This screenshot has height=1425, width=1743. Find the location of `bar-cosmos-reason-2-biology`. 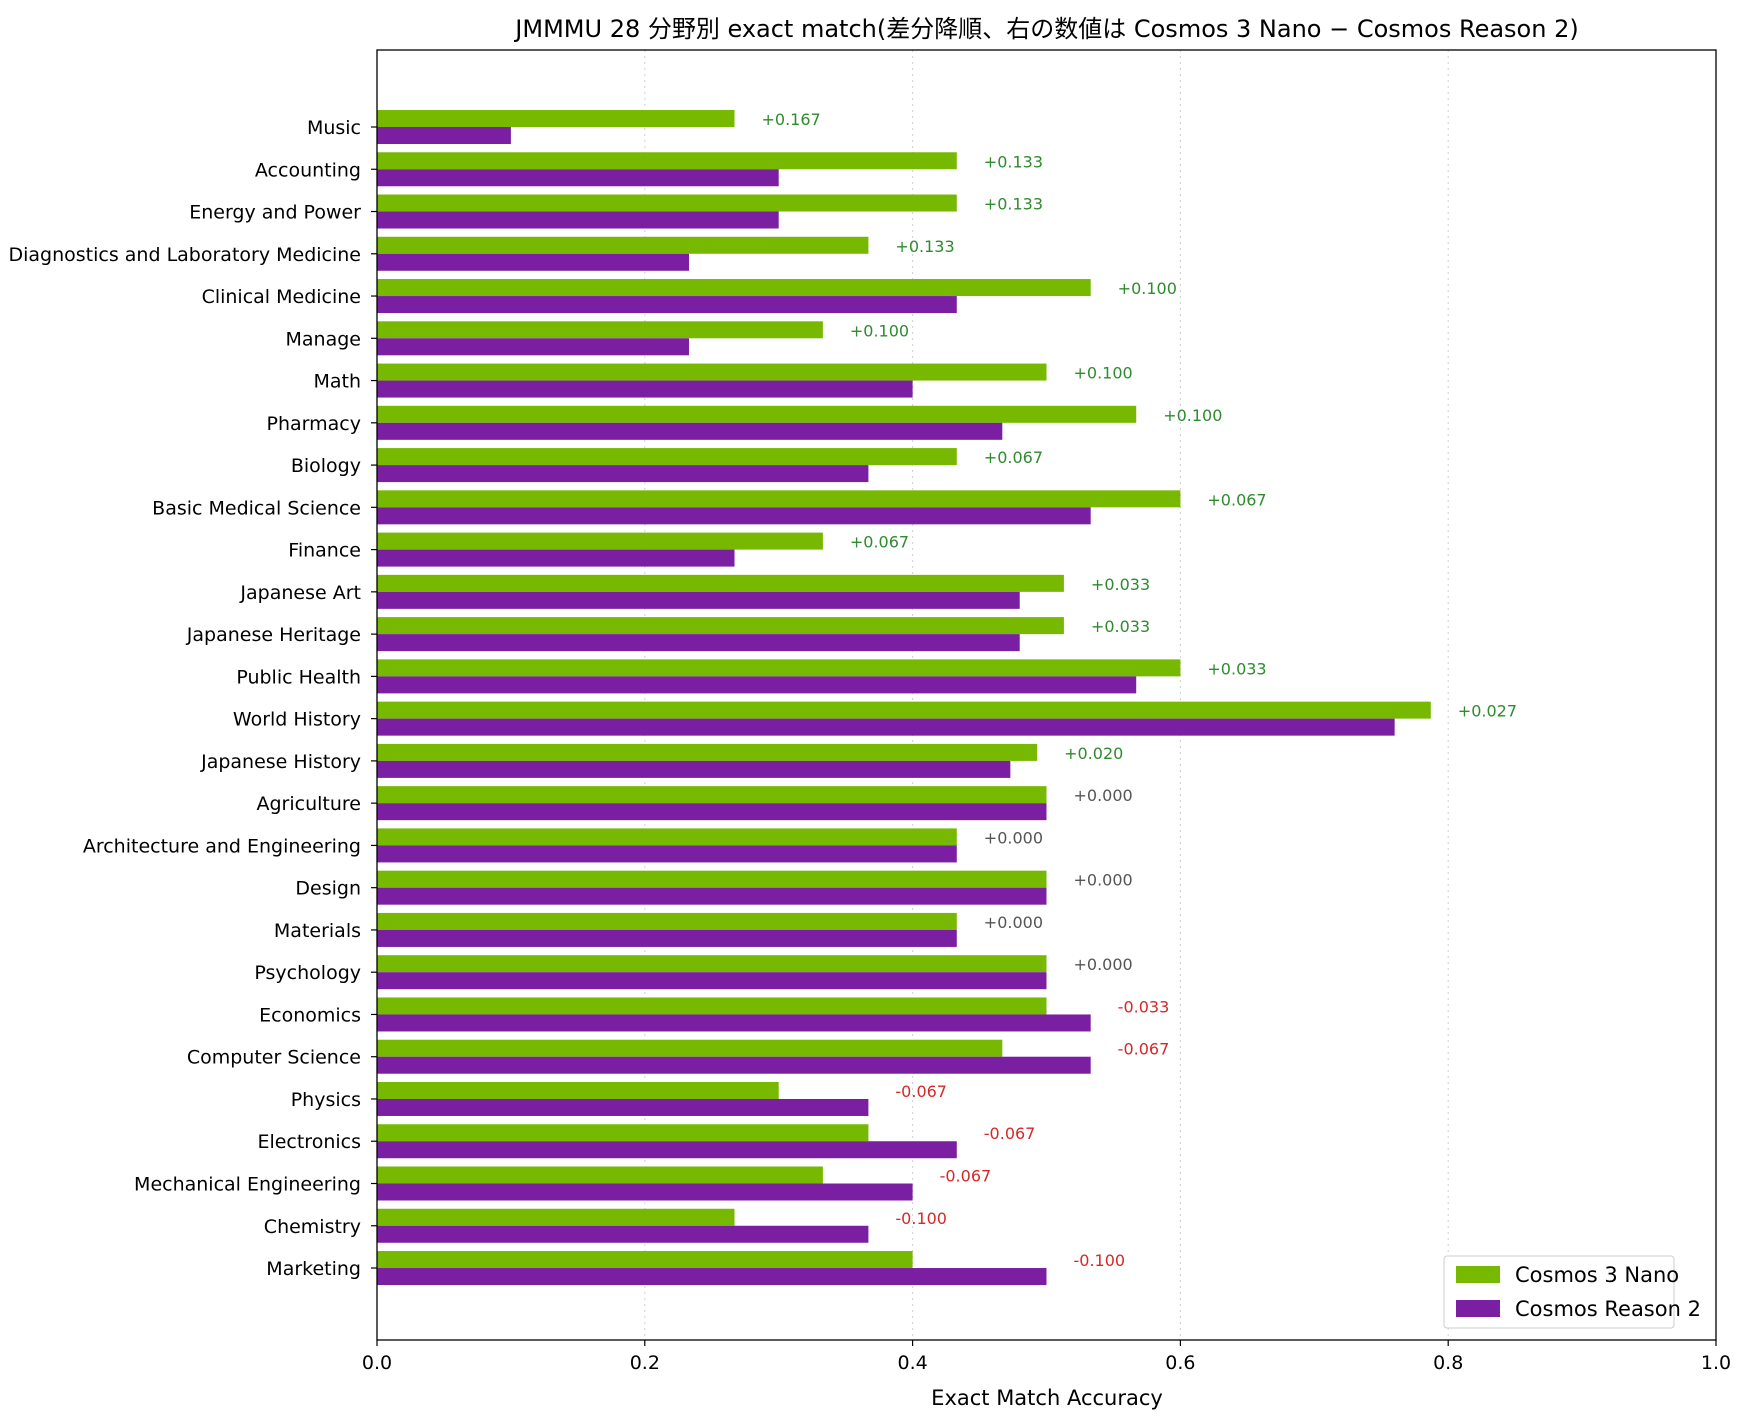

bar-cosmos-reason-2-biology is located at coordinates (623, 474).